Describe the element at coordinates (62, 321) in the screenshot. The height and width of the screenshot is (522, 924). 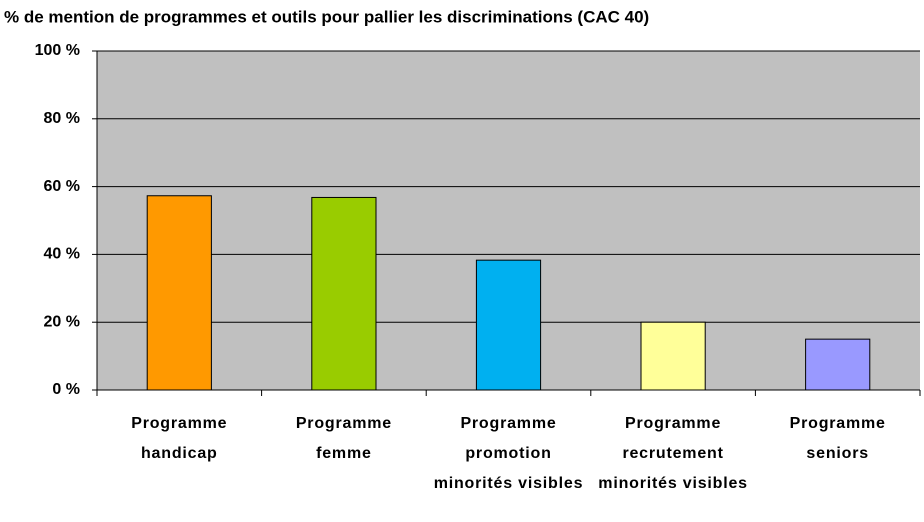
I see `y-tick-label: 20 %` at that location.